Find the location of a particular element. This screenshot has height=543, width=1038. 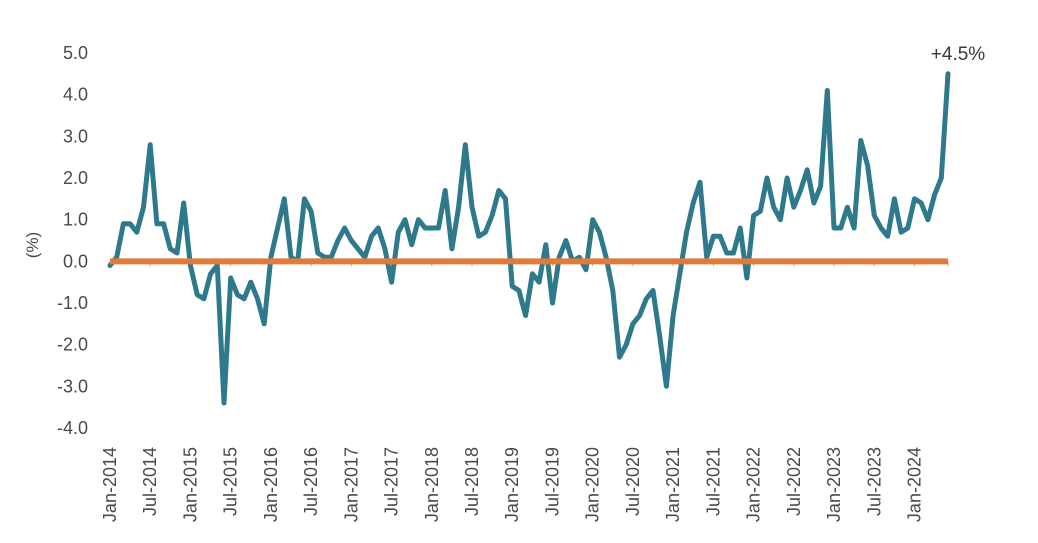

x-tick-label: Jan-2015 is located at coordinates (190, 484).